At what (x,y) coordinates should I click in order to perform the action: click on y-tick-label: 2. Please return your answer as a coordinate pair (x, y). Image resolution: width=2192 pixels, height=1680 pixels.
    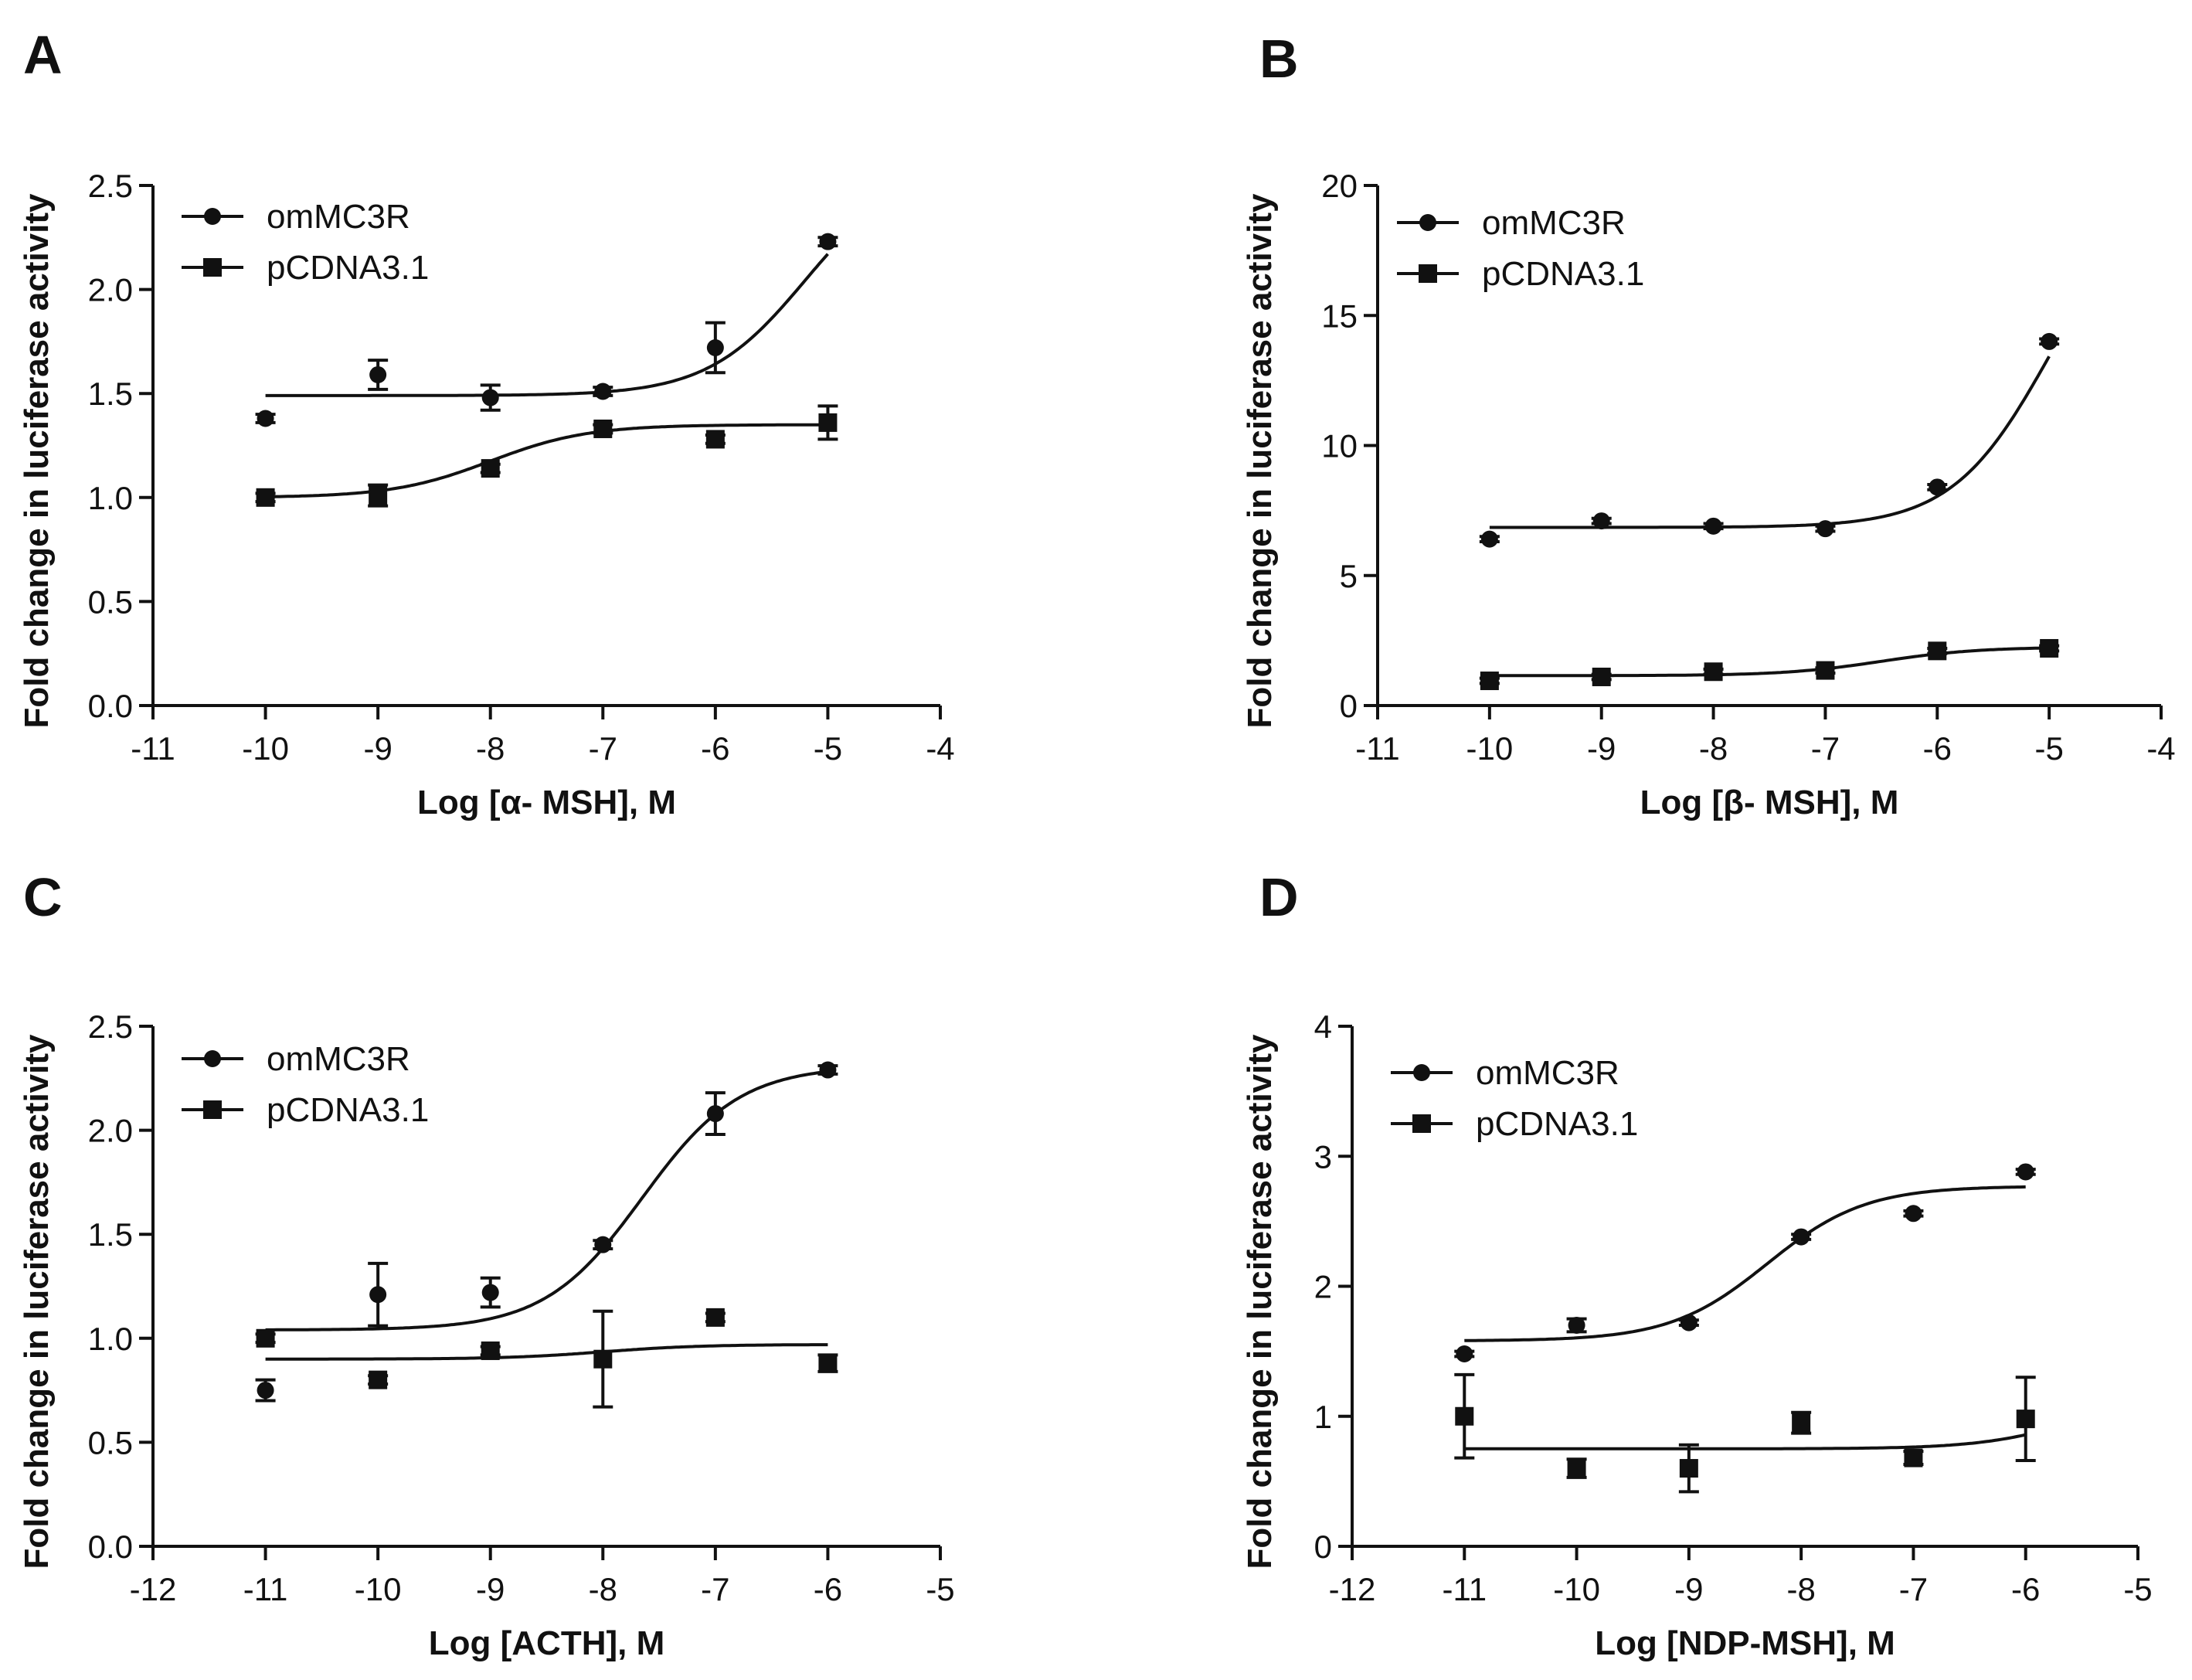
    Looking at the image, I should click on (1323, 1287).